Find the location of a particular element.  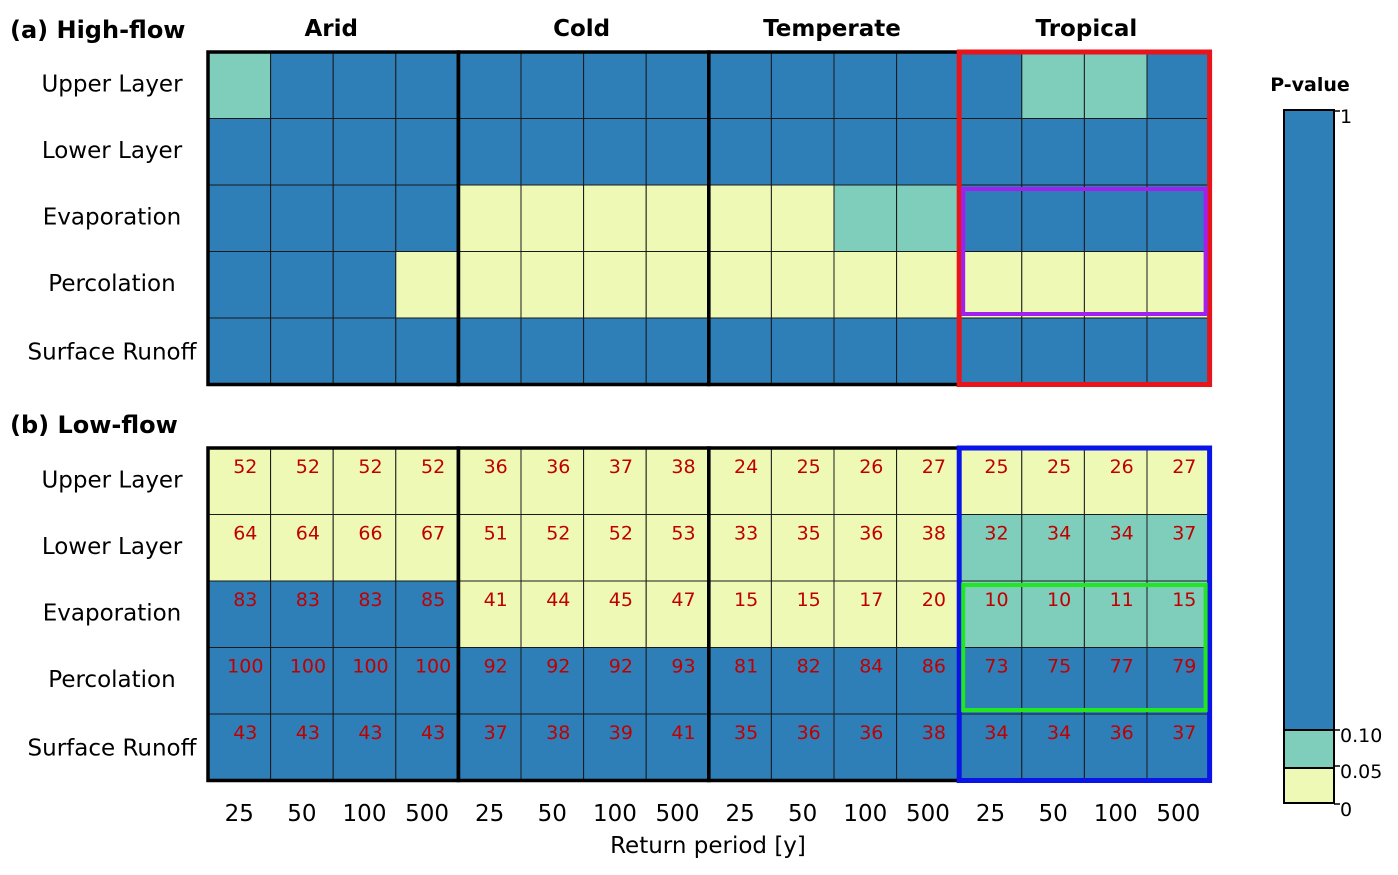

colorbar-segment-low is located at coordinates (1309, 785).